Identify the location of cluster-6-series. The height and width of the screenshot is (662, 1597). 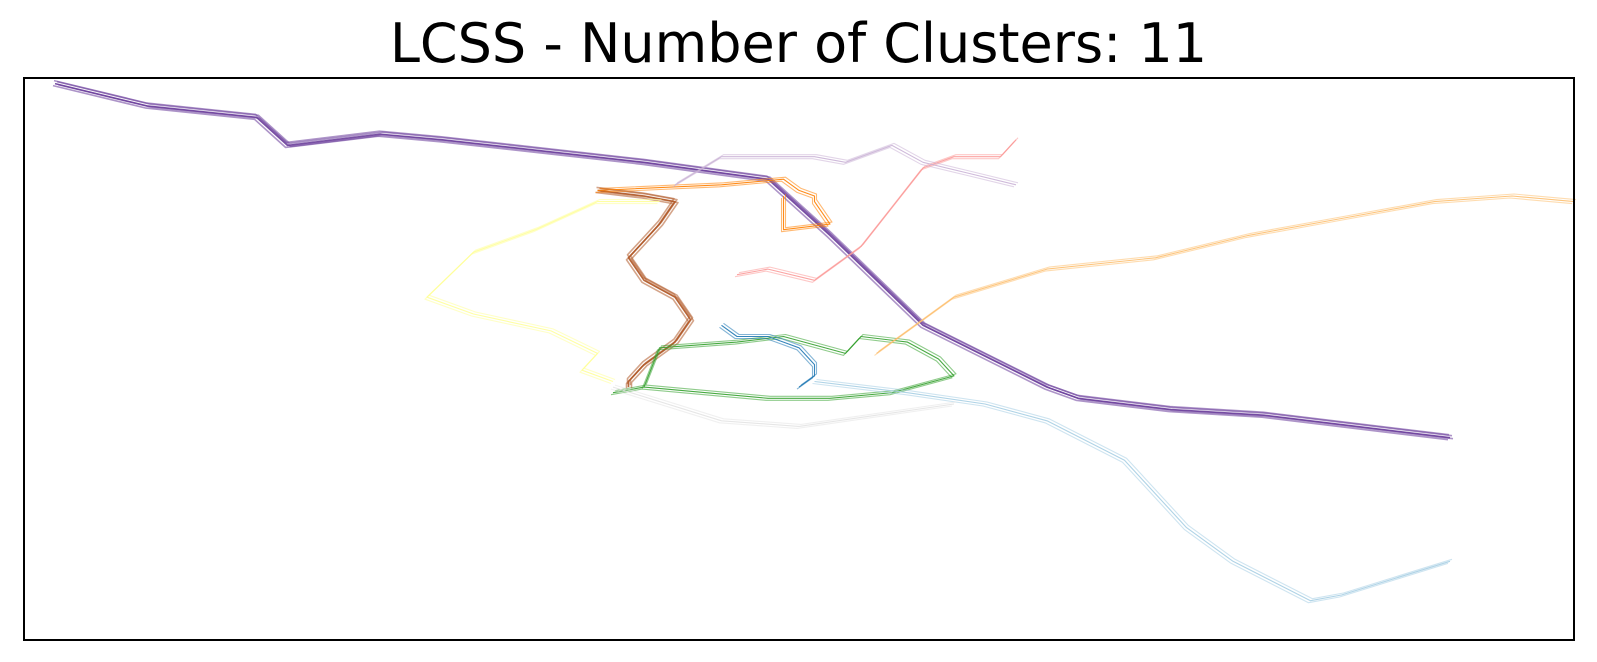
(1225, 274).